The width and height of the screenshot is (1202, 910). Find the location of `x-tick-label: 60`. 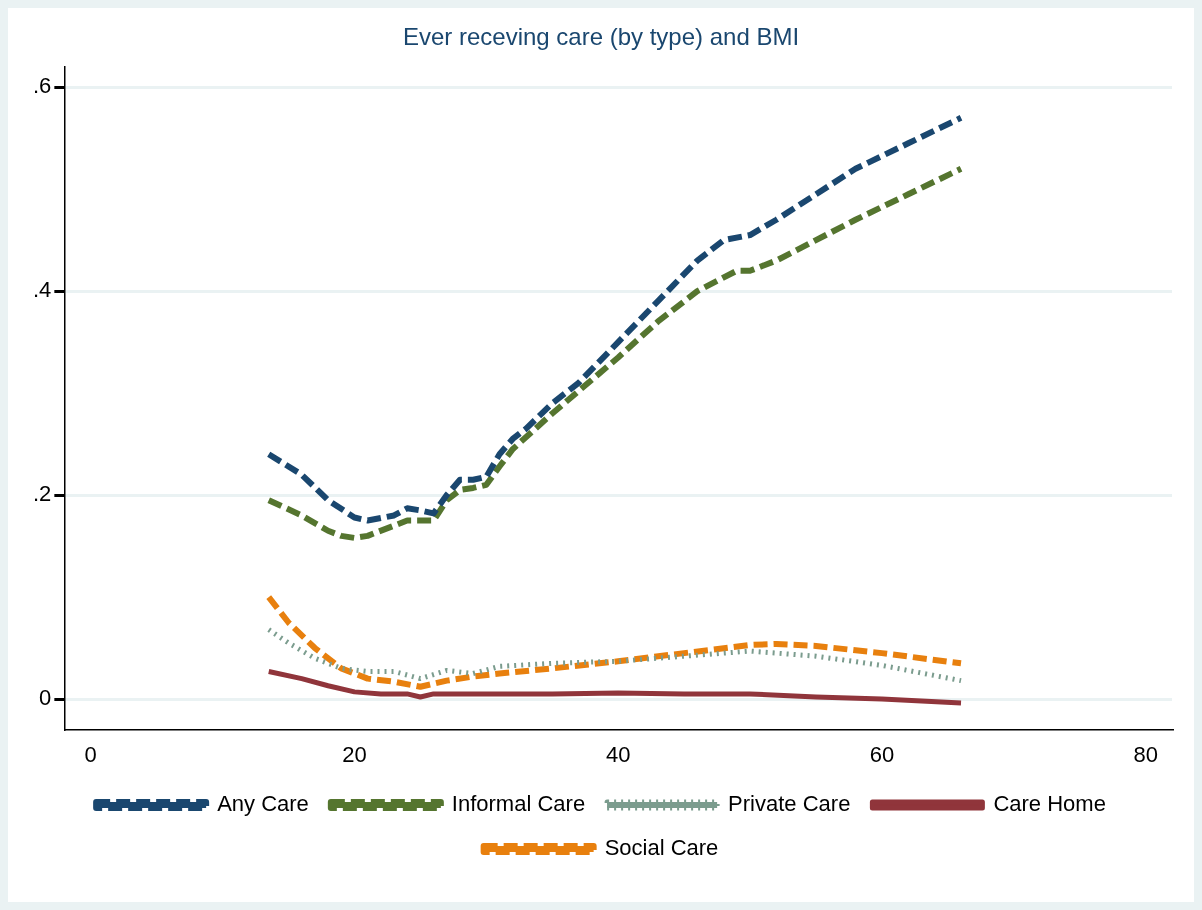

x-tick-label: 60 is located at coordinates (882, 754).